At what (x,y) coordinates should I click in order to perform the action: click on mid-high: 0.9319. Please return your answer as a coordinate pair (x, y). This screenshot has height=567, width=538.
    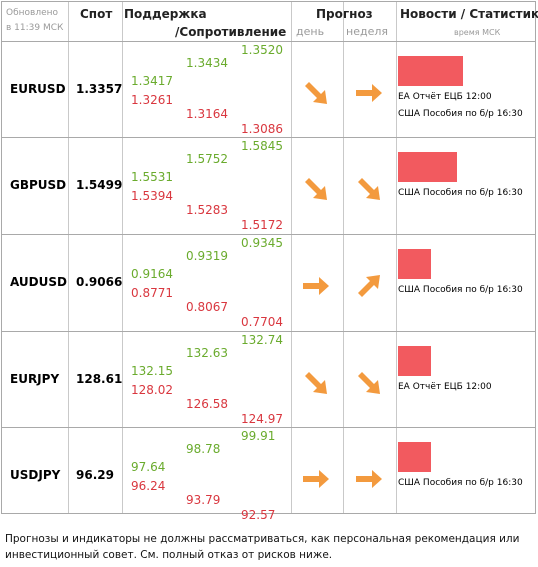
    Looking at the image, I should click on (207, 256).